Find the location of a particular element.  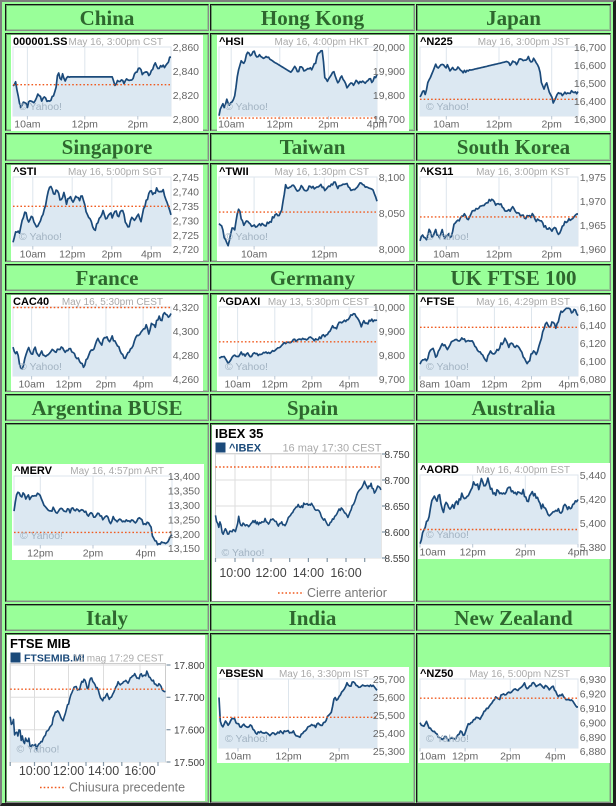

svg-text: ^STI is located at coordinates (25, 172).